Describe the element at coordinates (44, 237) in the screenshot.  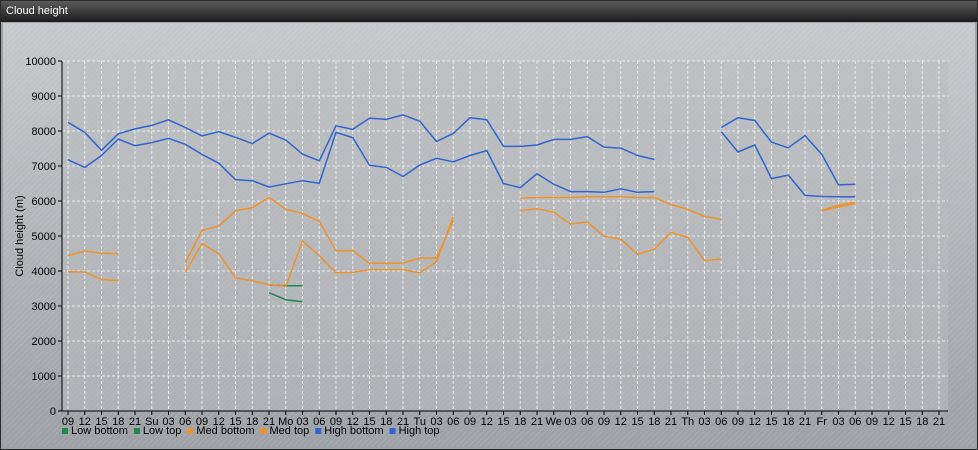
I see `y-tick-label: 5000` at that location.